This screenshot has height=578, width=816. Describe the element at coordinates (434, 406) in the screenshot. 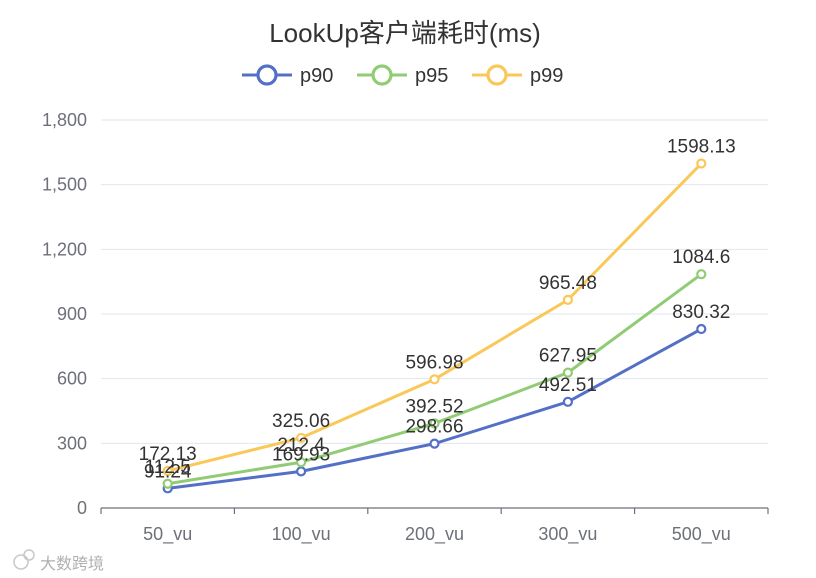

I see `data-label-p95: 392.52` at that location.